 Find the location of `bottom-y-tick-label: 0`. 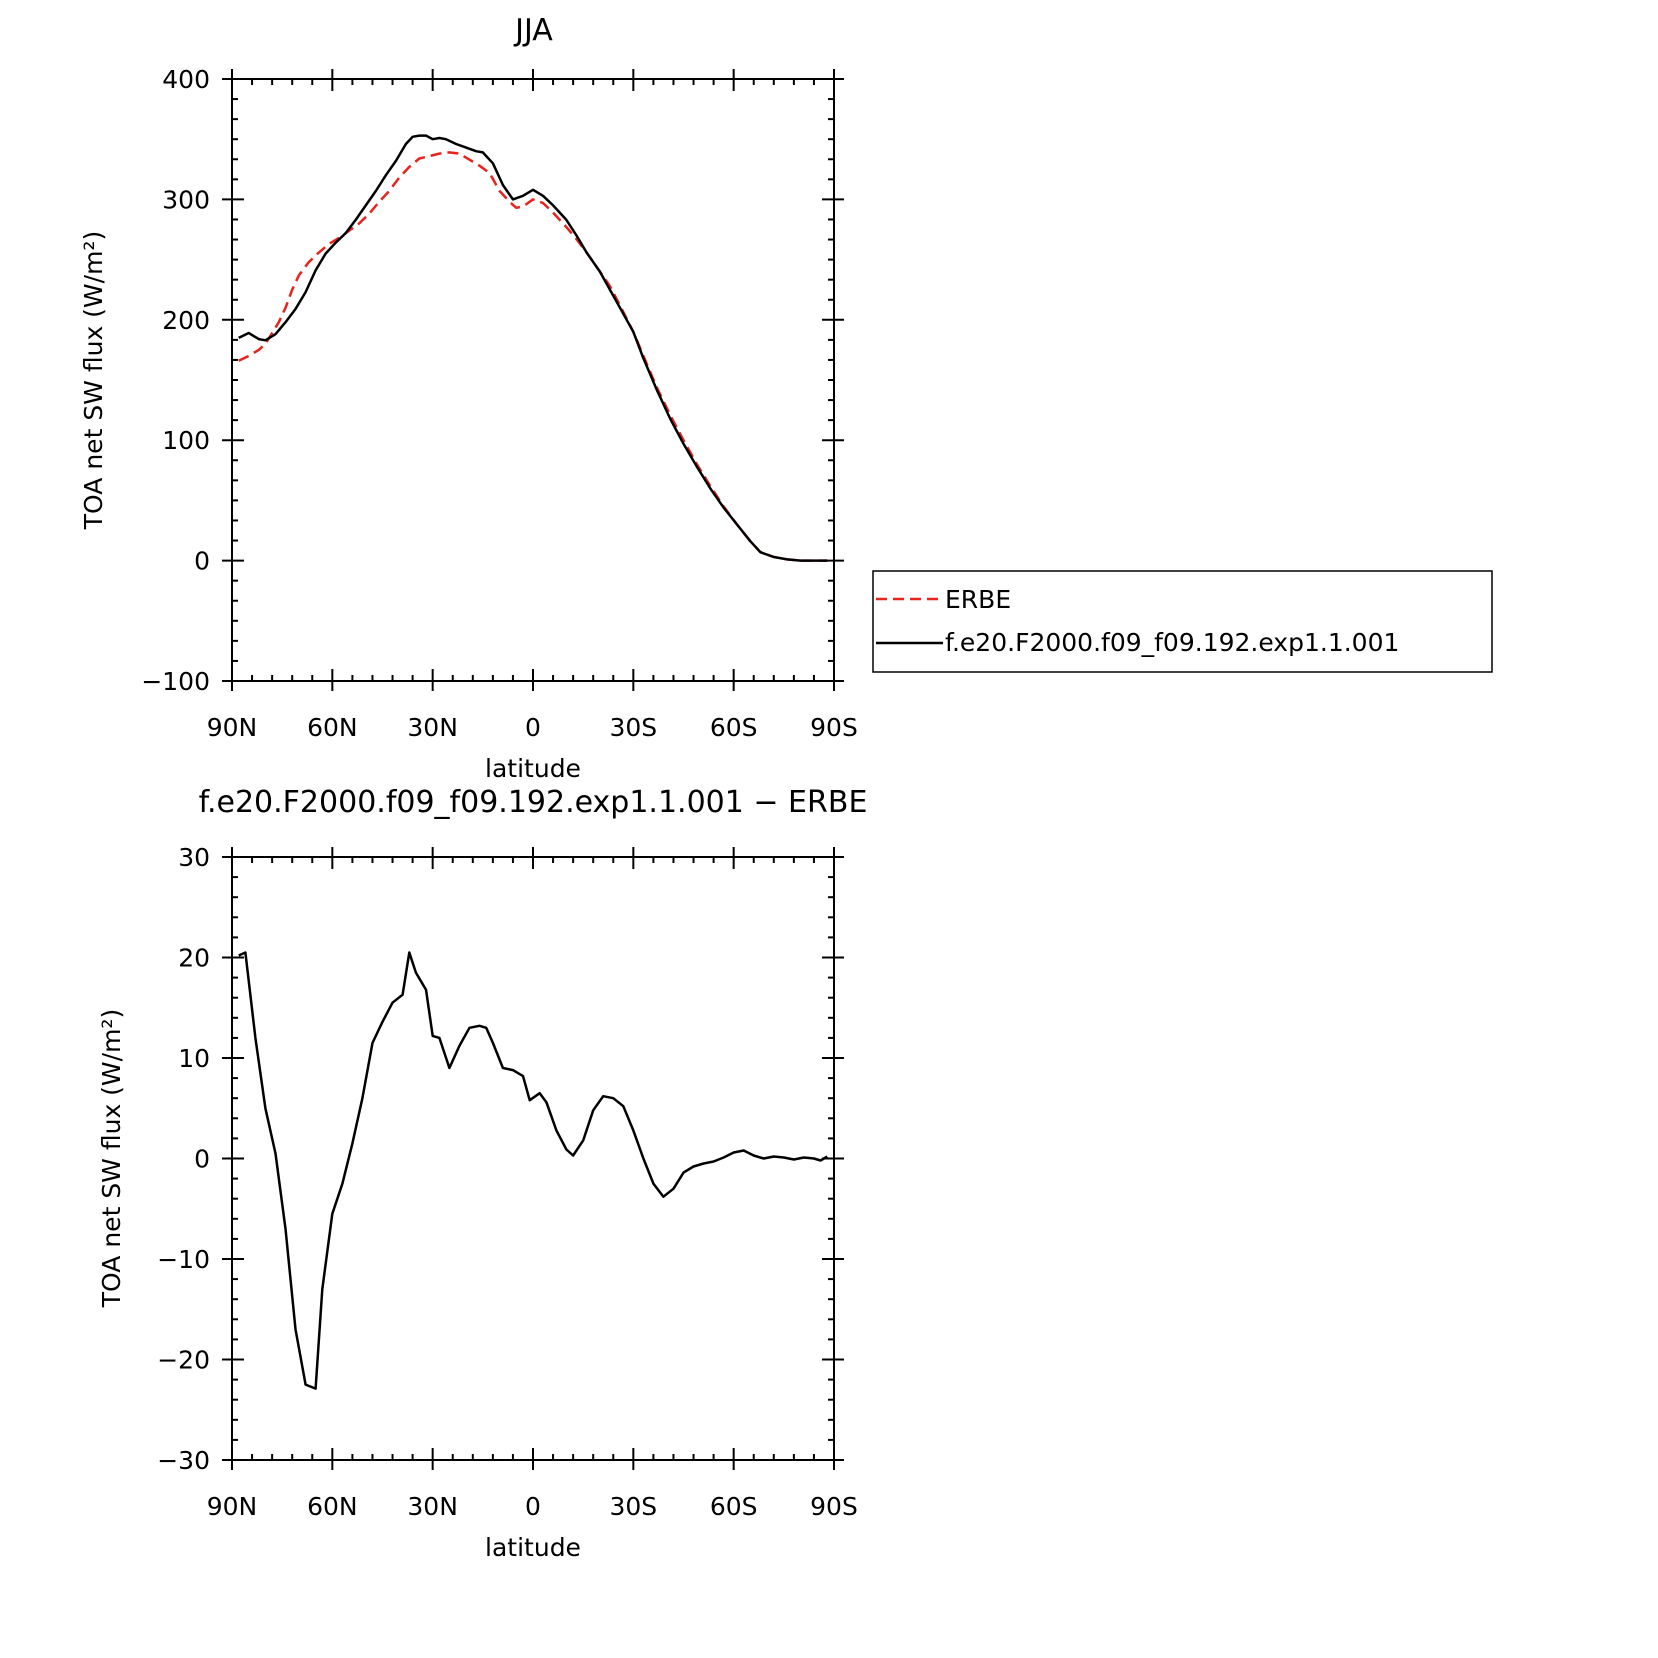

bottom-y-tick-label: 0 is located at coordinates (202, 1159).